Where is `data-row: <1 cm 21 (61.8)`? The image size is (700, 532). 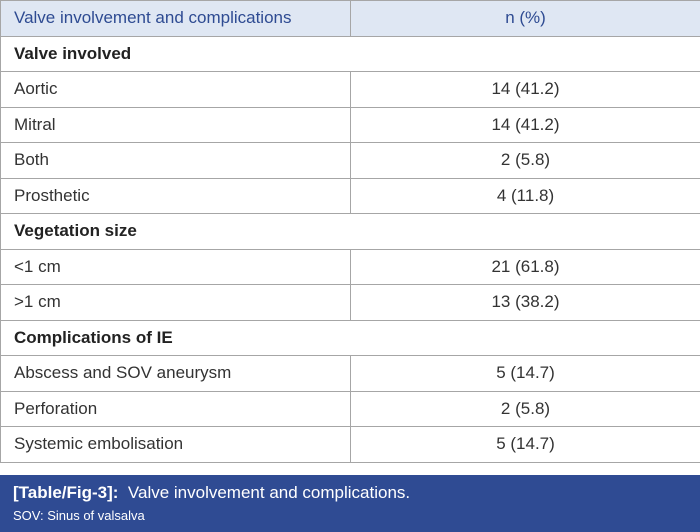 data-row: <1 cm 21 (61.8) is located at coordinates (350, 266).